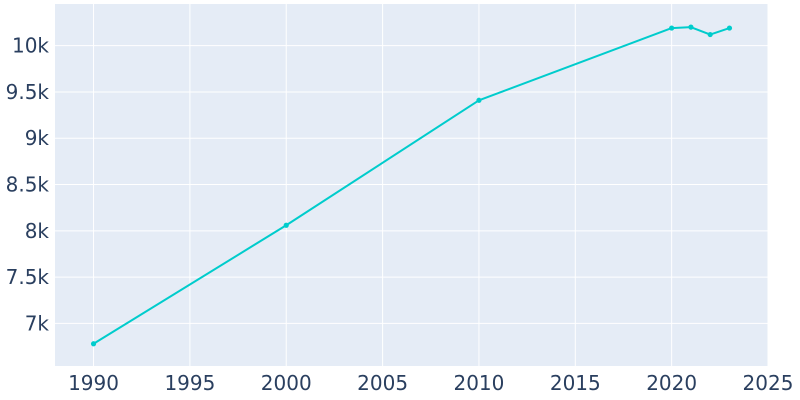  Describe the element at coordinates (382, 383) in the screenshot. I see `x-tick-label: 2005` at that location.